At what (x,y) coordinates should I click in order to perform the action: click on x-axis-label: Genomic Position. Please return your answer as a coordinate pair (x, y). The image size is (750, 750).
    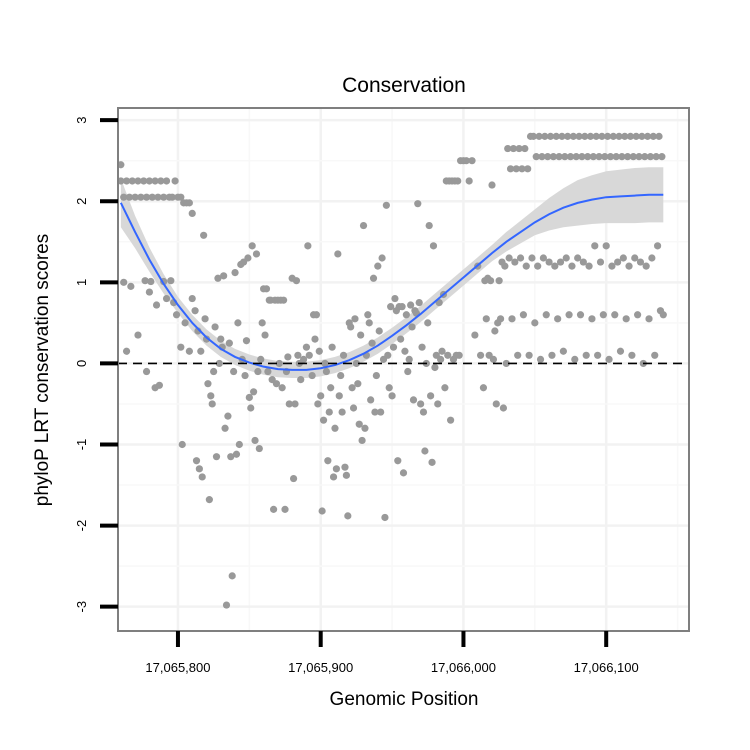
    Looking at the image, I should click on (404, 699).